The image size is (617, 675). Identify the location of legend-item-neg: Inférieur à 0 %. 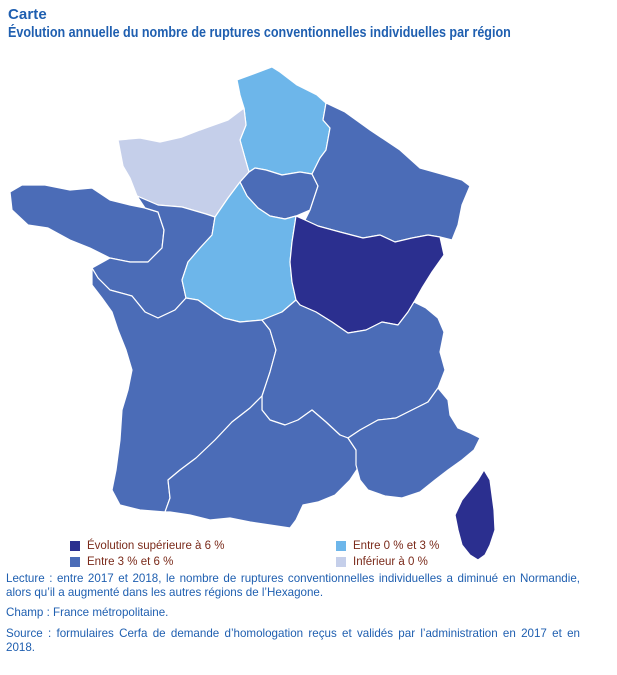
(382, 562).